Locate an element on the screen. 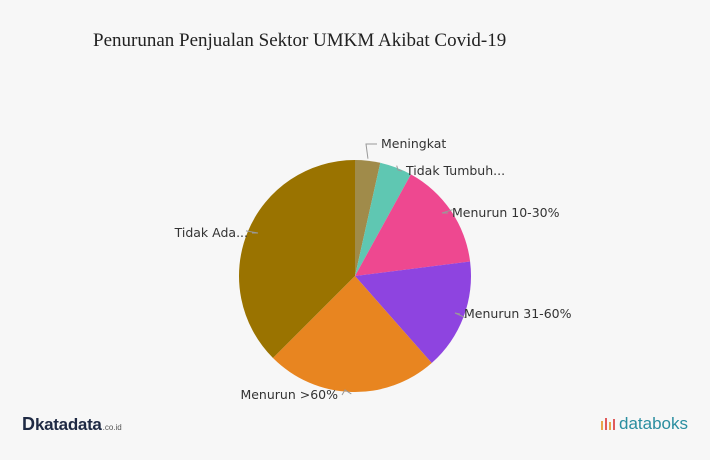 This screenshot has width=710, height=460. katadata-logo-suffix: .co.id is located at coordinates (112, 427).